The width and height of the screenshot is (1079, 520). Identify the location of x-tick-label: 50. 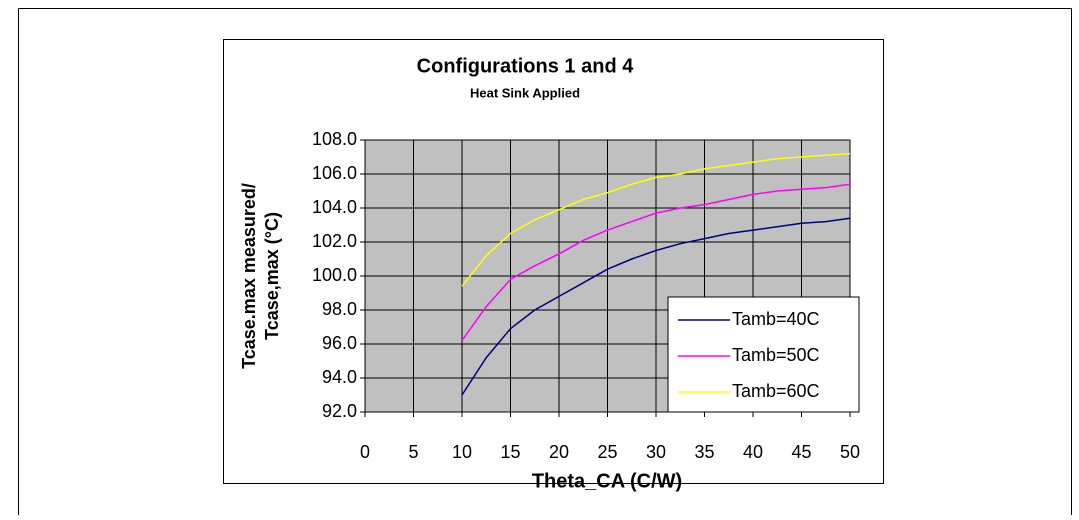
(850, 452).